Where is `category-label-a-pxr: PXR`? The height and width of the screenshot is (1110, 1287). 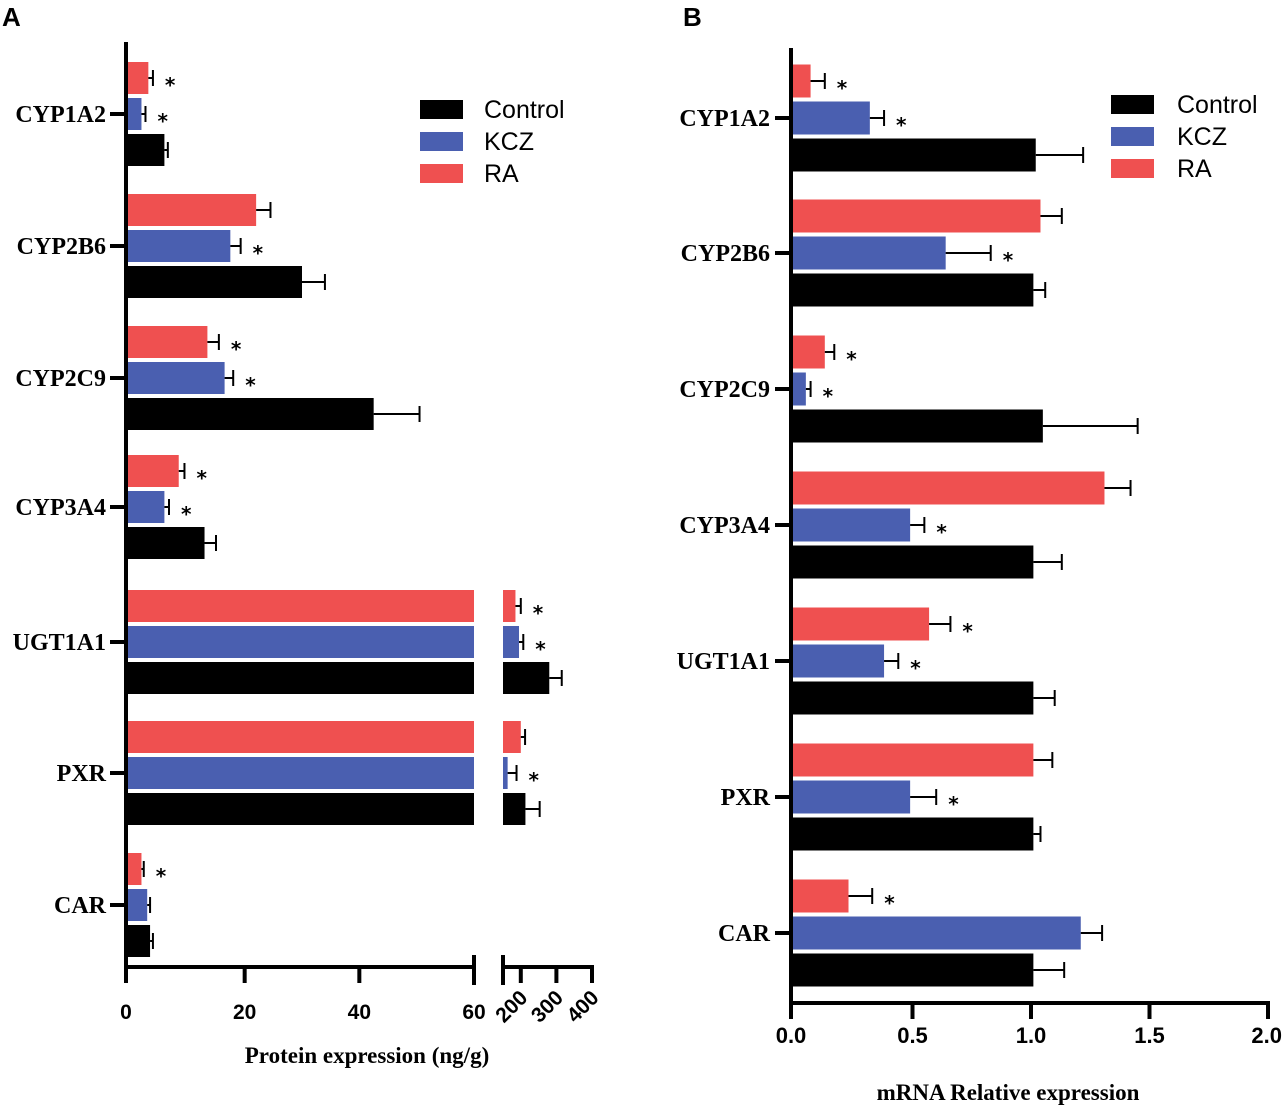
category-label-a-pxr: PXR is located at coordinates (82, 774).